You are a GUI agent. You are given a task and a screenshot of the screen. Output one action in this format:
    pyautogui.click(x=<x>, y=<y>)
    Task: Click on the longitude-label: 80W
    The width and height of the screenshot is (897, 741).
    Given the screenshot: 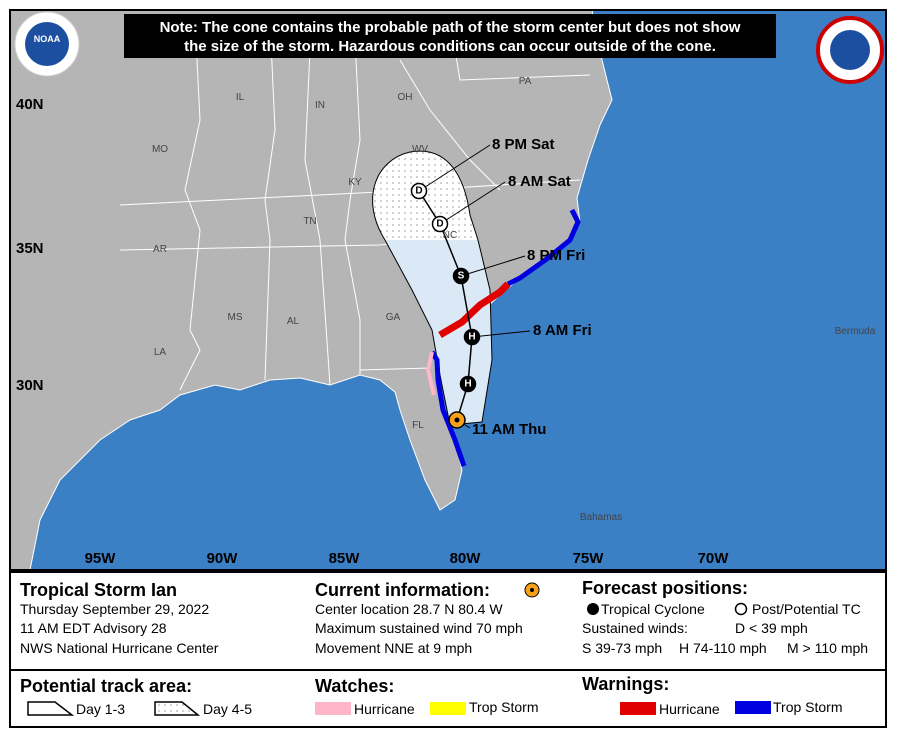 What is the action you would take?
    pyautogui.click(x=466, y=558)
    